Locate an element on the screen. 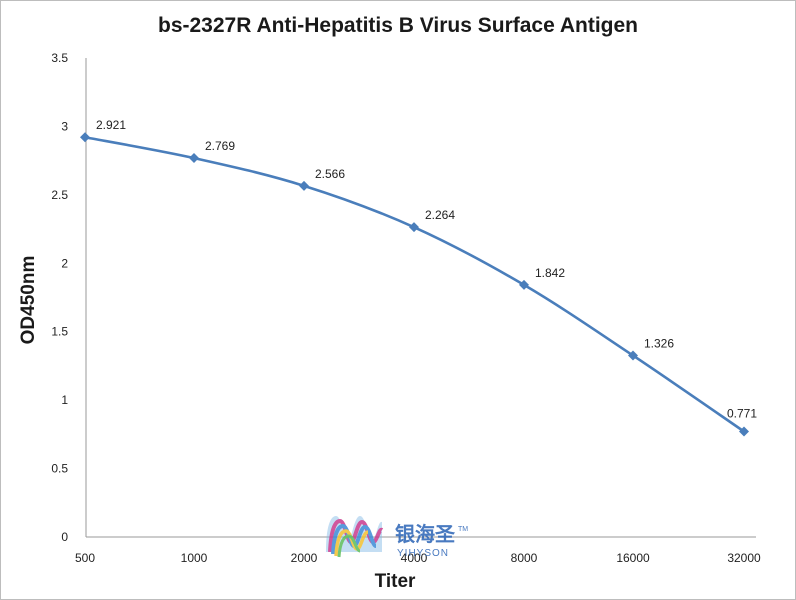 This screenshot has width=796, height=600. y-tick-label: 3 is located at coordinates (64, 126).